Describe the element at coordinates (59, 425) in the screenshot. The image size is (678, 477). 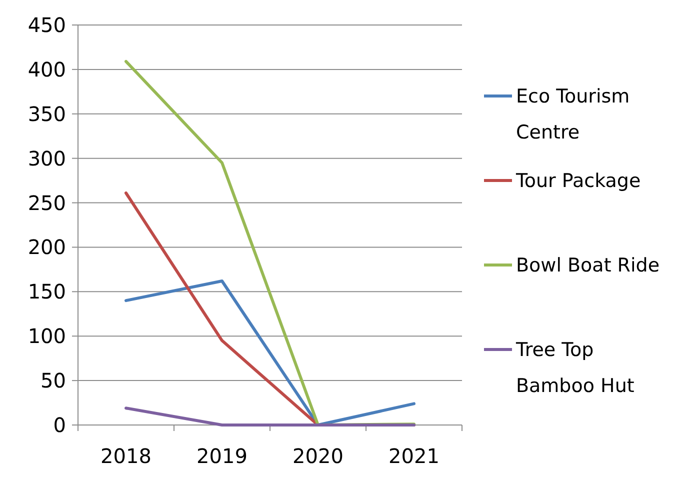
I see `y-tick-label: 0` at that location.